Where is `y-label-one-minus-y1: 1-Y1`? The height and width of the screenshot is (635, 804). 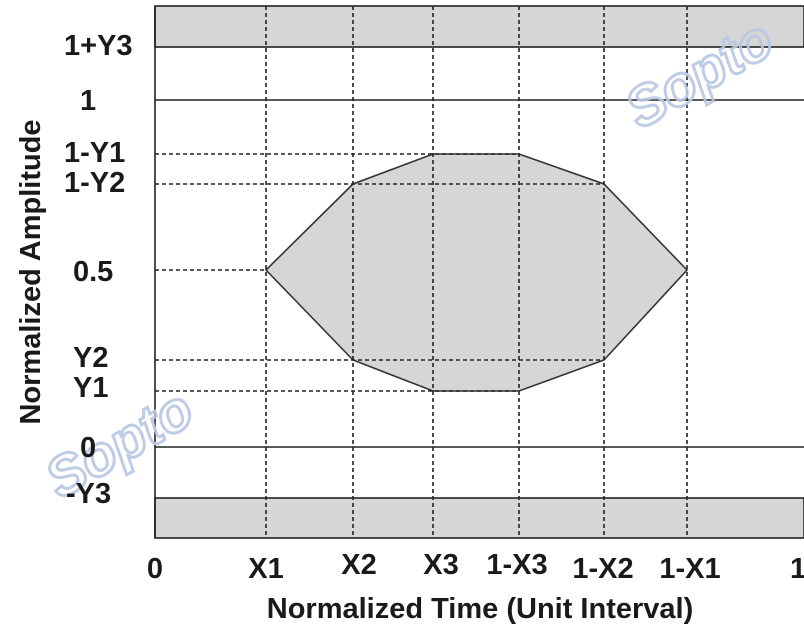 y-label-one-minus-y1: 1-Y1 is located at coordinates (94, 153).